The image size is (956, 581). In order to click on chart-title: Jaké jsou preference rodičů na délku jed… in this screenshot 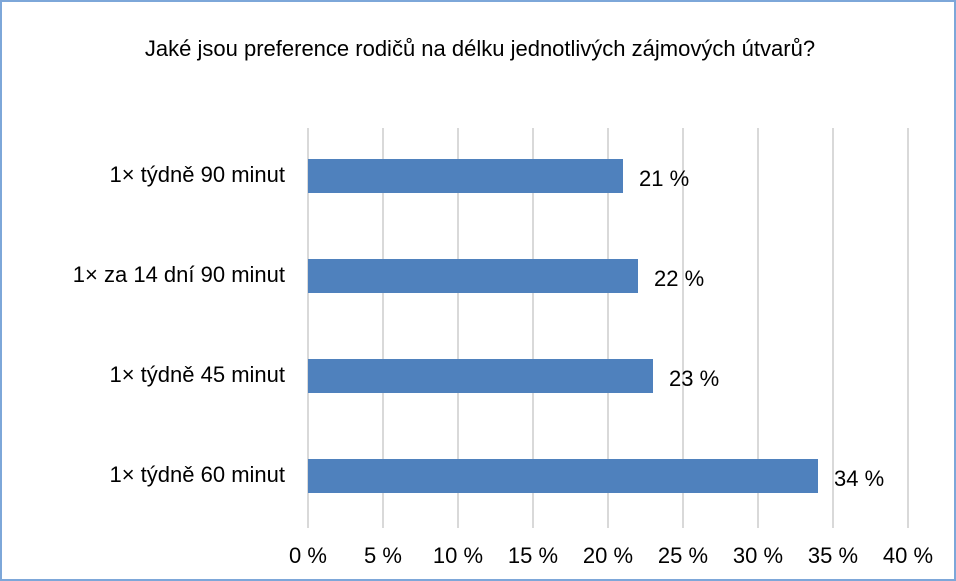, I will do `click(480, 48)`.